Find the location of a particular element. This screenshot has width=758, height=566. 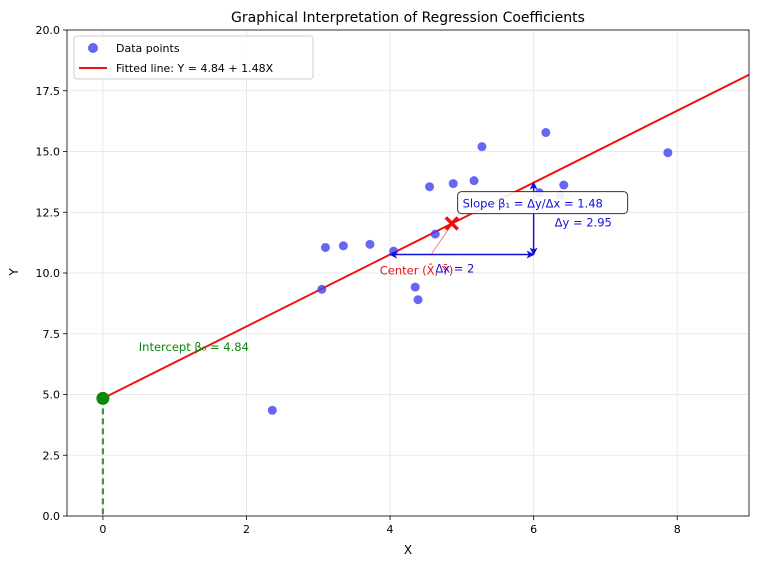

y-tick-label: 20.0 is located at coordinates (48, 30).